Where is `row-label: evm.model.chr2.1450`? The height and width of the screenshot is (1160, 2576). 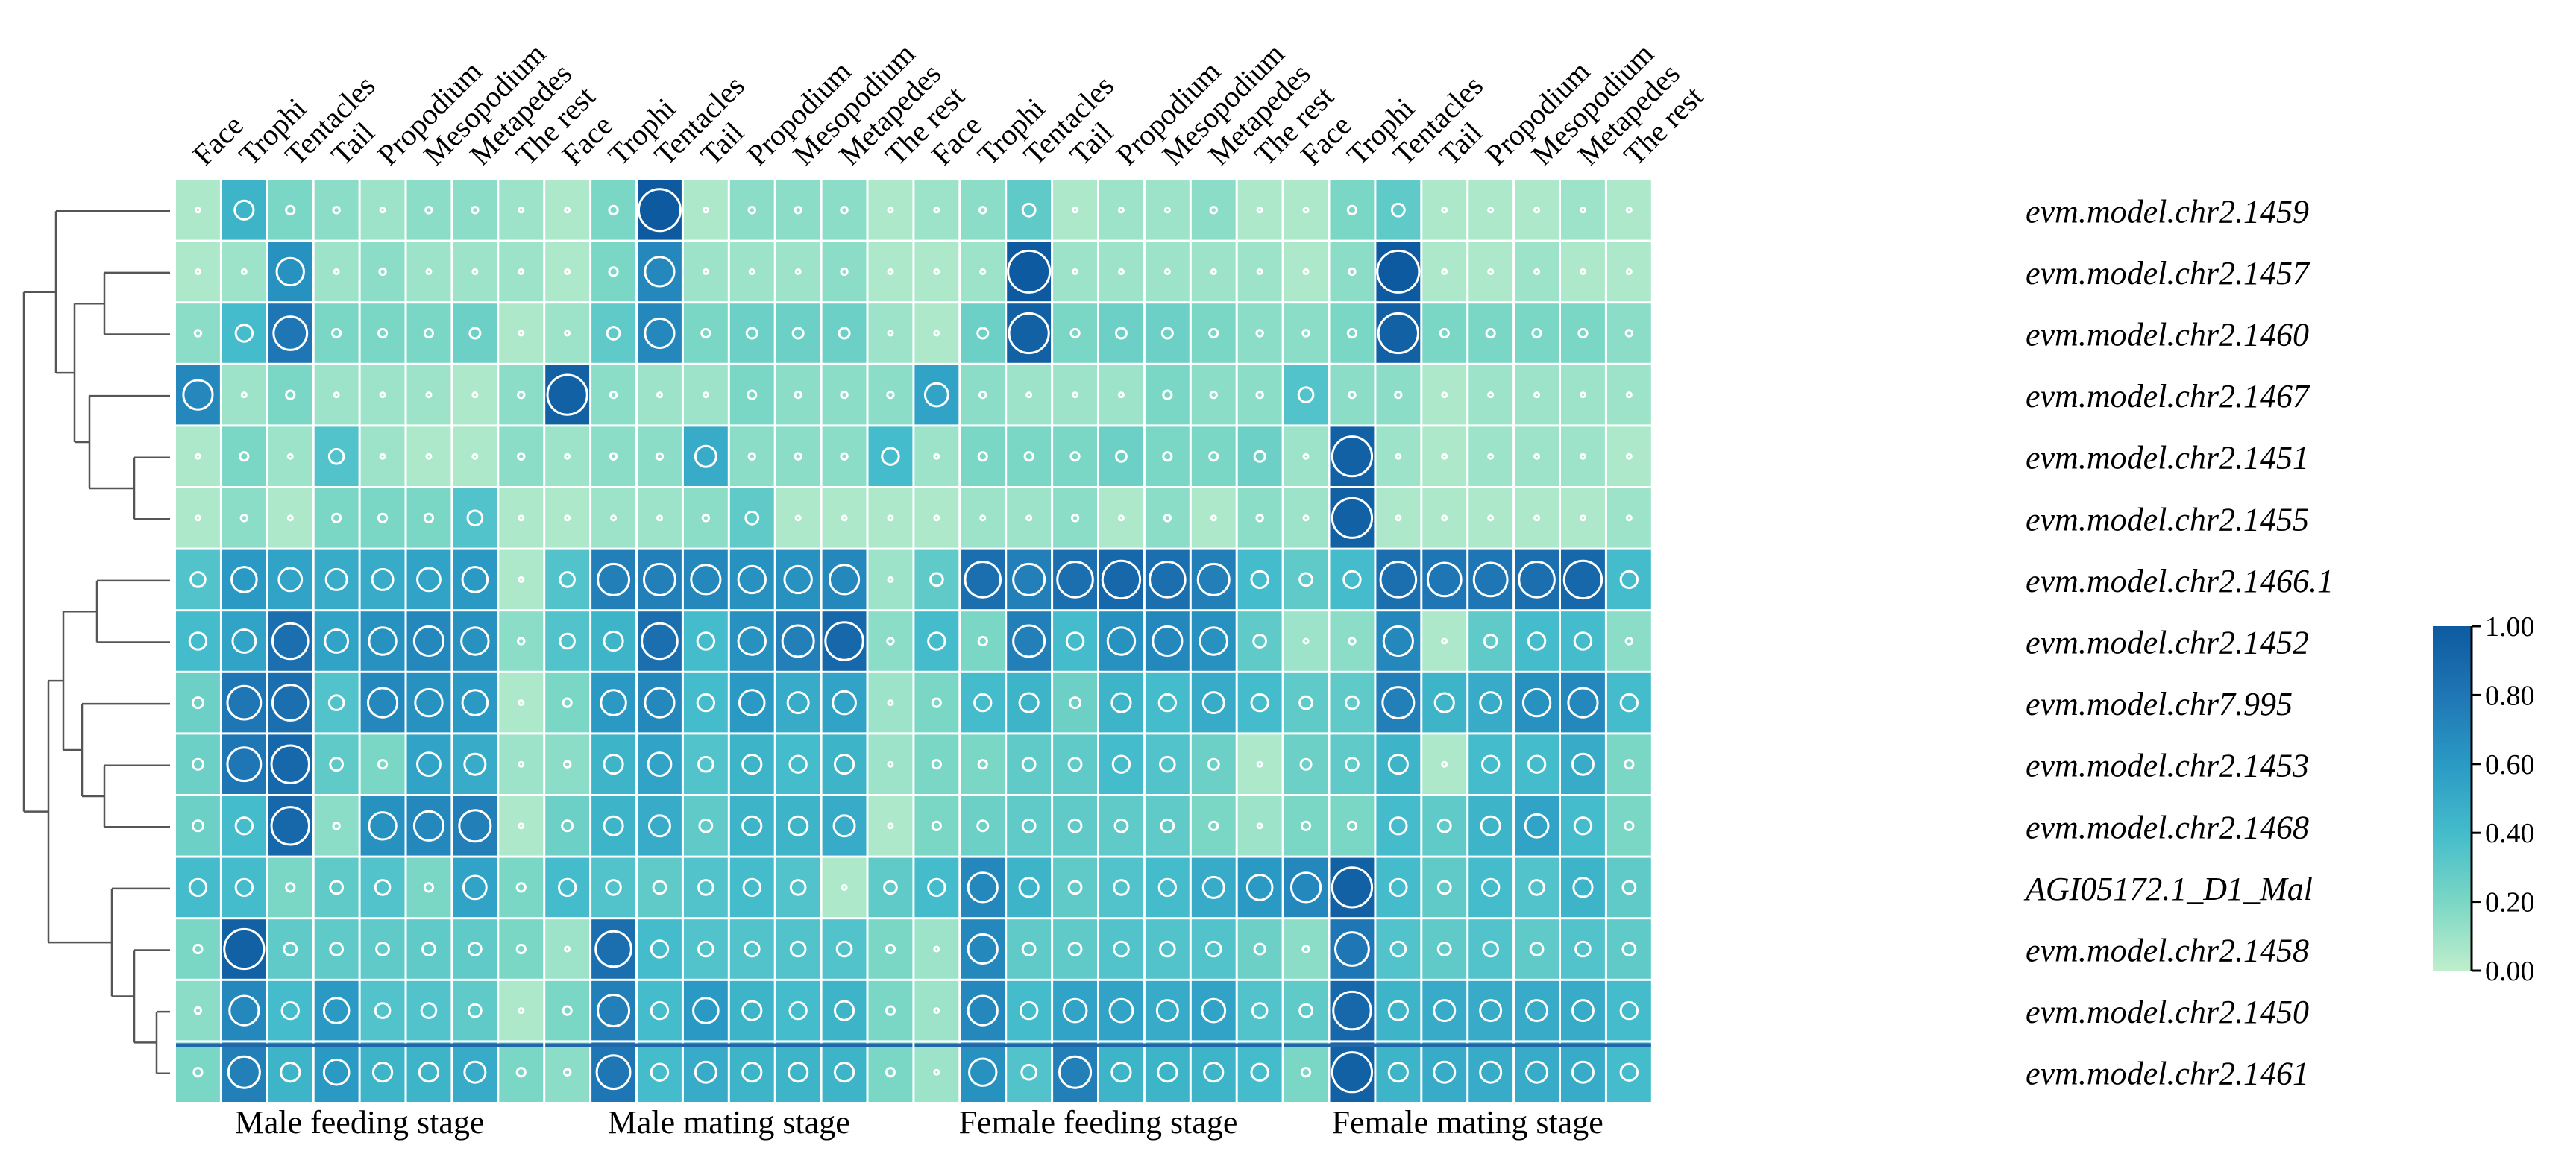 row-label: evm.model.chr2.1450 is located at coordinates (2168, 1012).